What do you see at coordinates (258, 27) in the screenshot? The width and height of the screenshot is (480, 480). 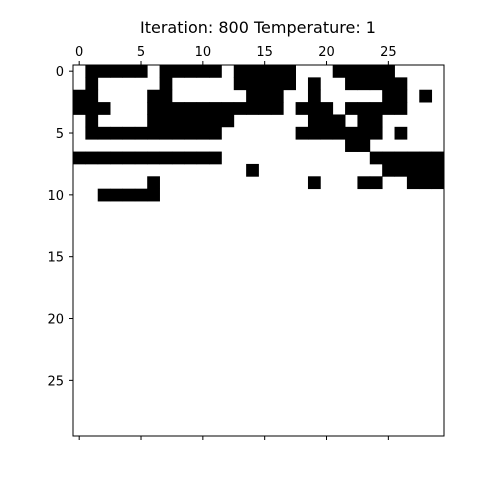 I see `chart-title: Iteration: 800 Temperature: 1` at bounding box center [258, 27].